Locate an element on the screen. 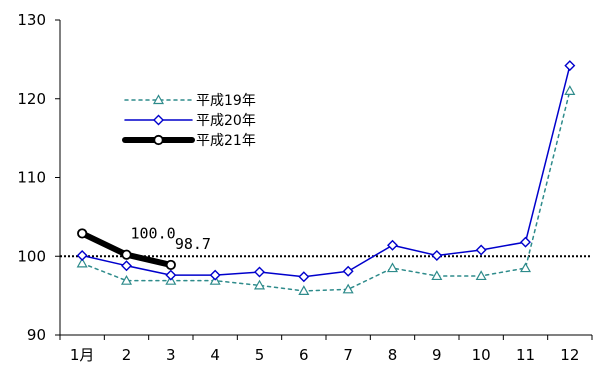  x-tick-label: 3 is located at coordinates (171, 355).